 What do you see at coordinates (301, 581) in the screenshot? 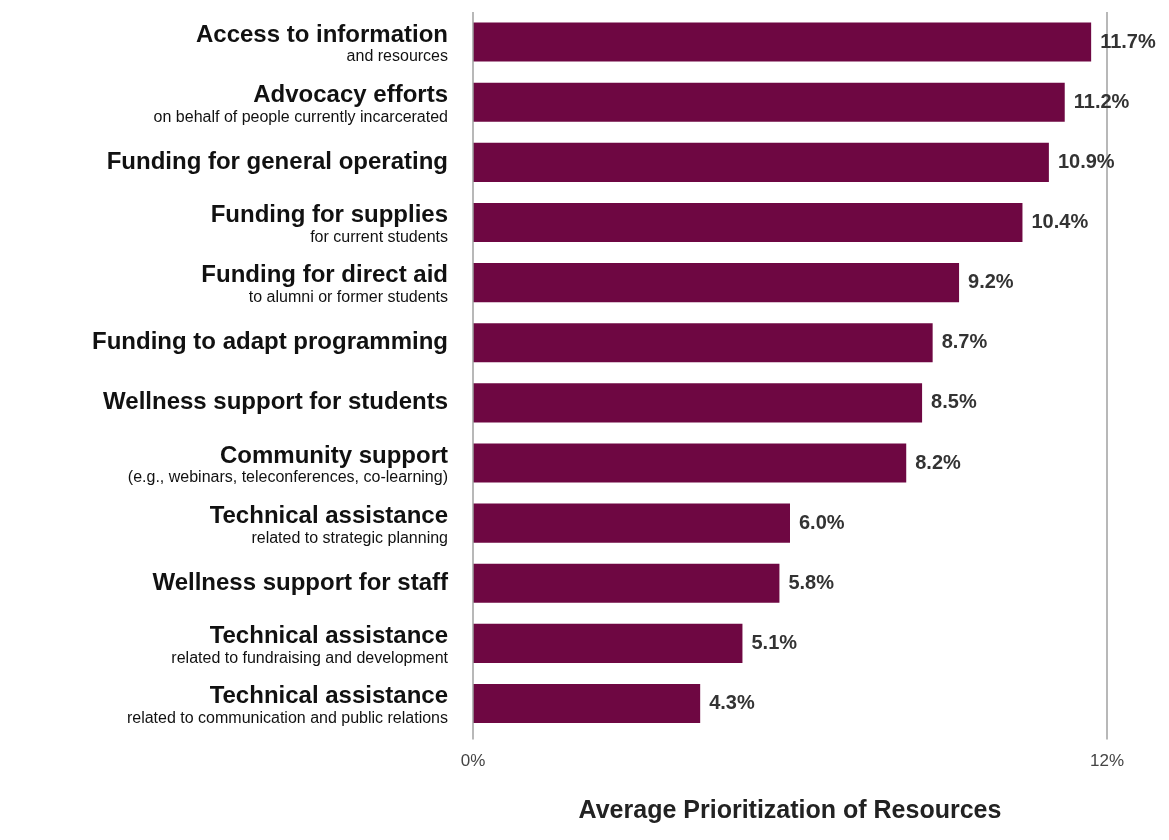
I see `y-tick-label: Wellness support for staff` at bounding box center [301, 581].